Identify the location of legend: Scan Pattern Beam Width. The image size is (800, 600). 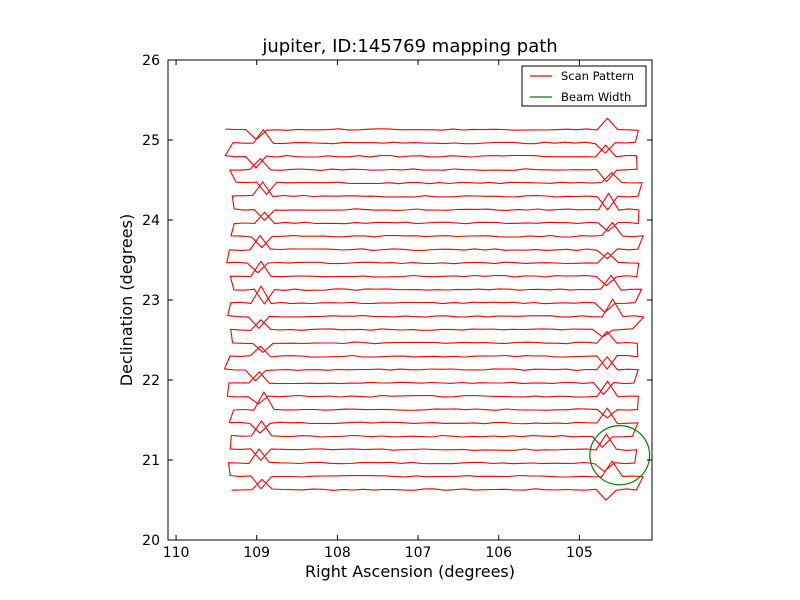
(584, 86).